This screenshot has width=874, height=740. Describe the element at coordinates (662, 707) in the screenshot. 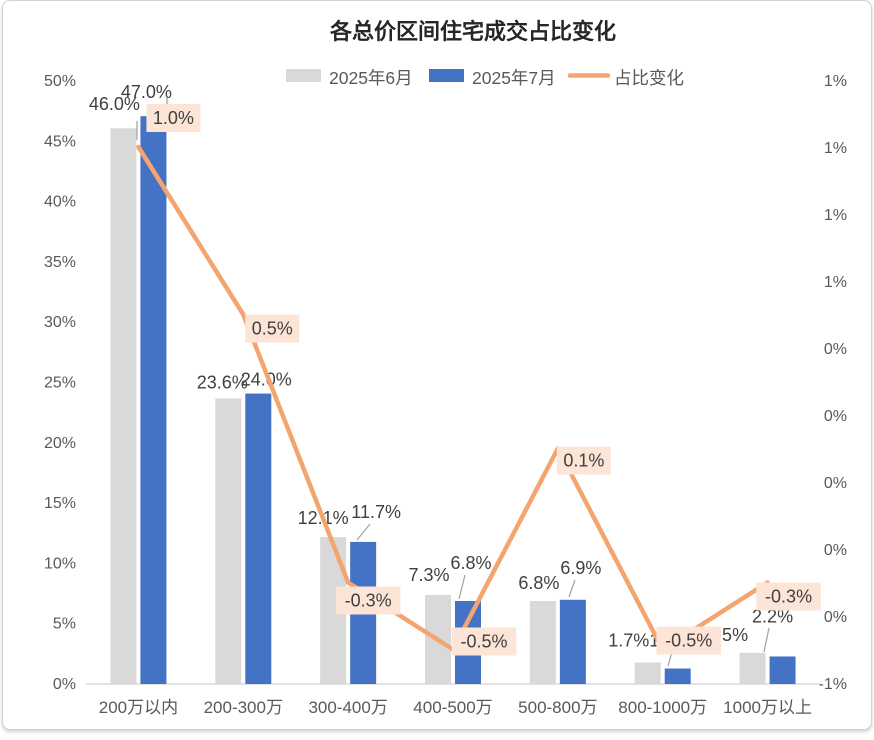

I see `category-label: 800-1000万` at that location.